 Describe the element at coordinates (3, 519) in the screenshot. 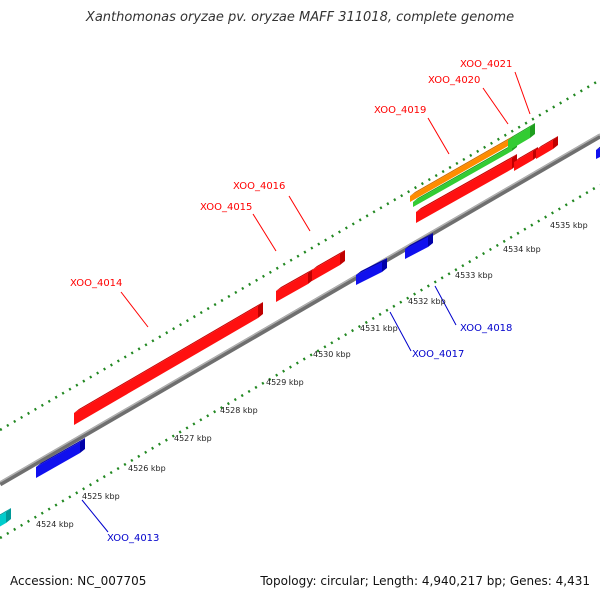

I see `gene-bar-partial-left-face` at that location.